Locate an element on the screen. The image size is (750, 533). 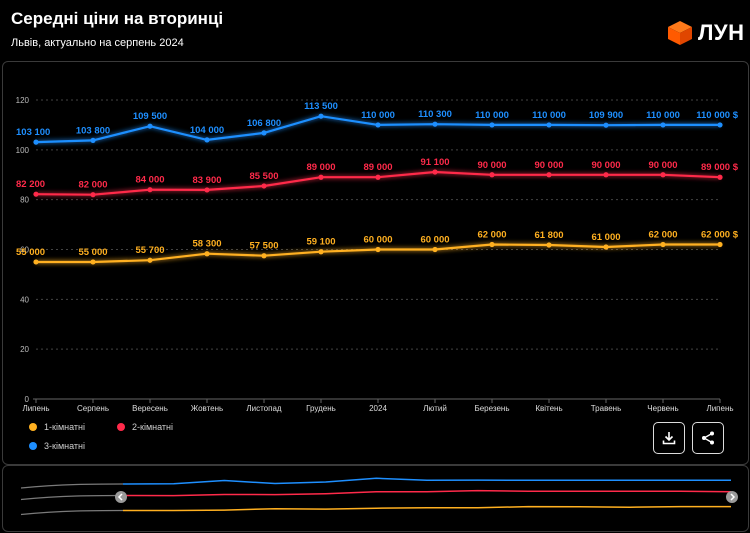
data-label: 55 000 is located at coordinates (30, 252).